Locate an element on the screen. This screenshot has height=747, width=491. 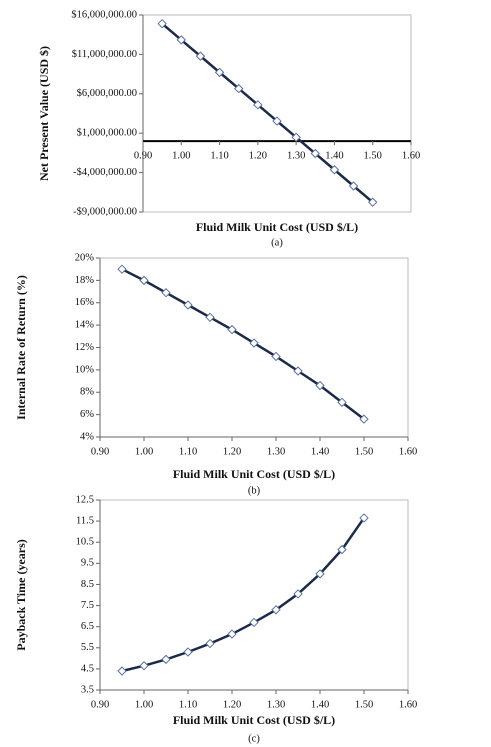
y-tick-label: $16,000,000.00 is located at coordinates (104, 14).